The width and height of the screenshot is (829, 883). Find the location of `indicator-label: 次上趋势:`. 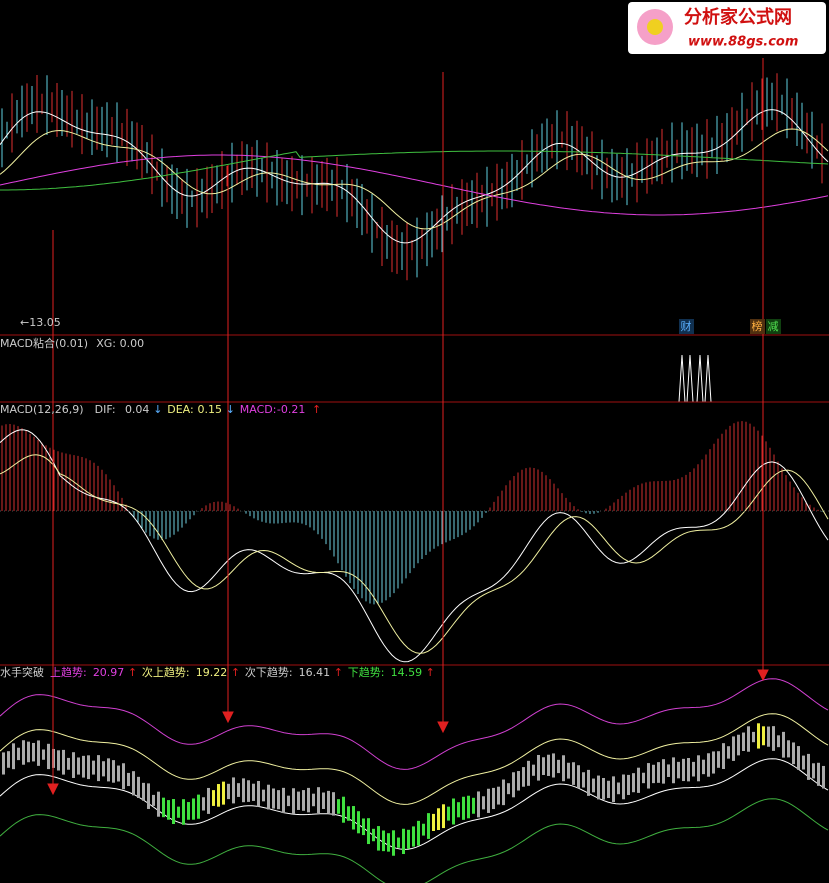

indicator-label: 次上趋势: is located at coordinates (166, 672).